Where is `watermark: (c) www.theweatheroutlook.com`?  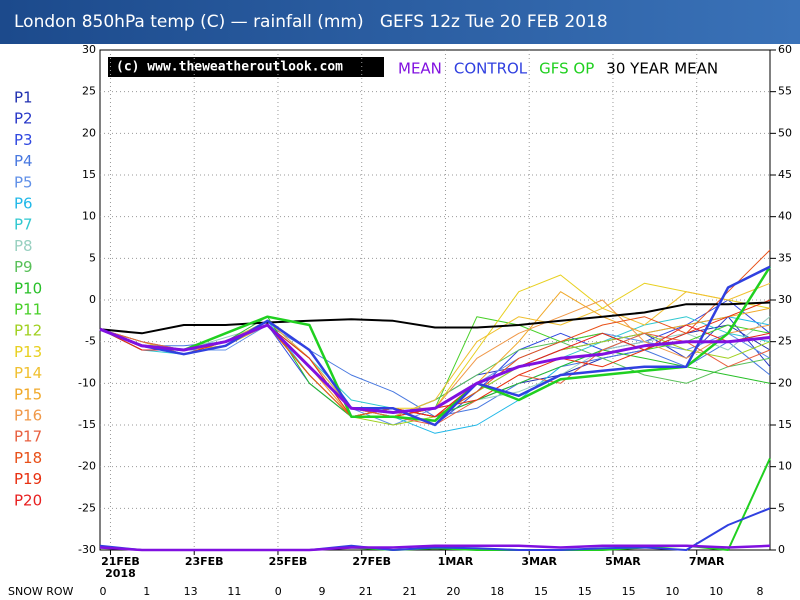
watermark: (c) www.theweatheroutlook.com is located at coordinates (229, 67).